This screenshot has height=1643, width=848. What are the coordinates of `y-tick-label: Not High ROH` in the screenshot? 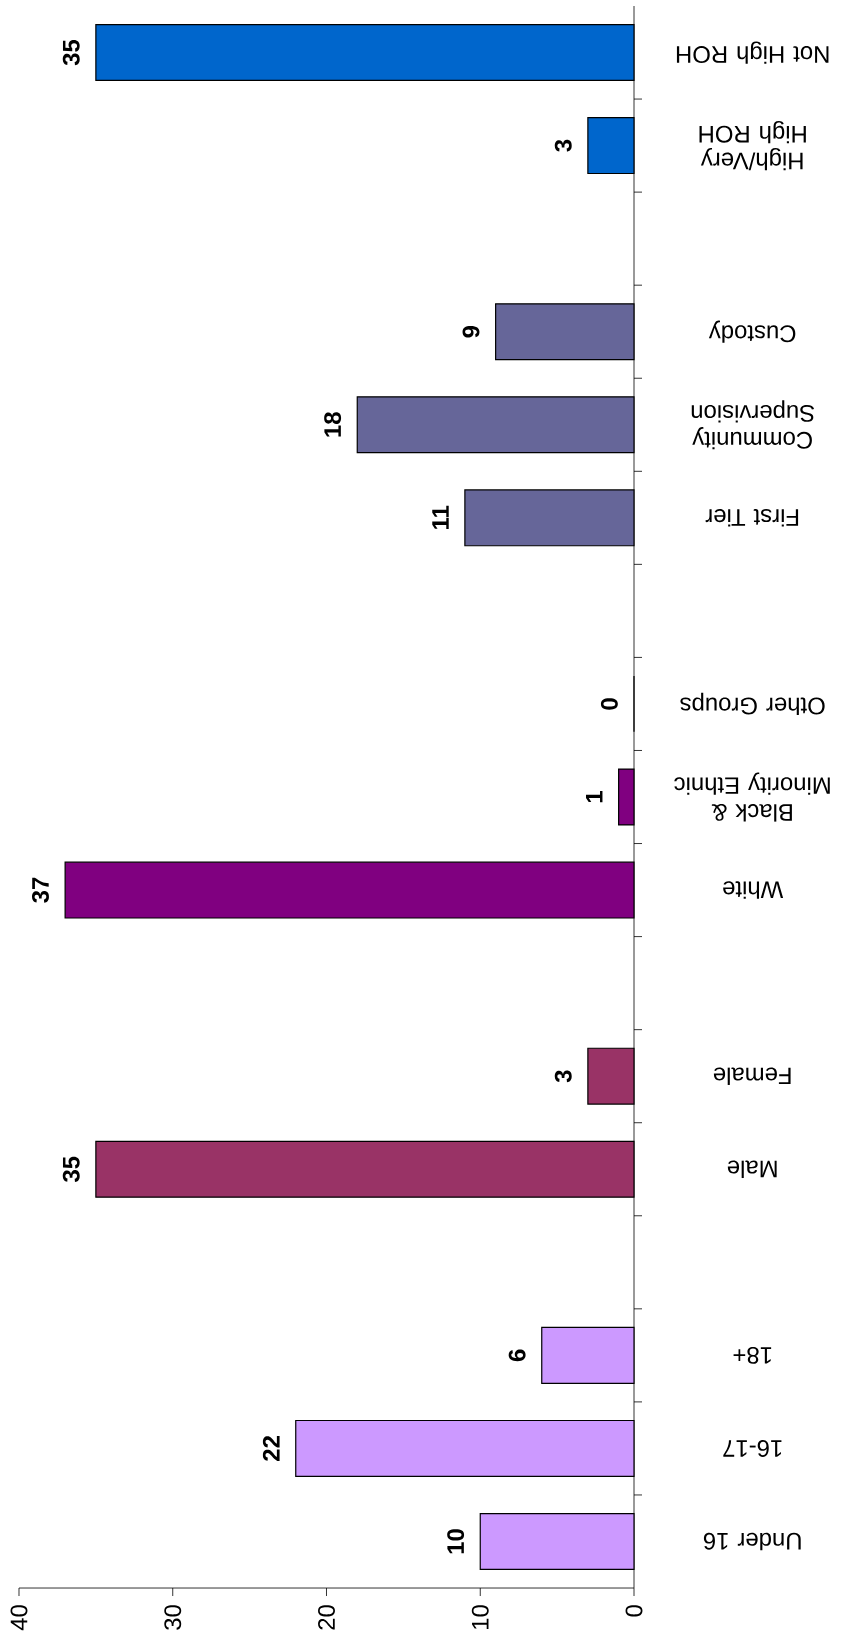 It's located at (752, 52).